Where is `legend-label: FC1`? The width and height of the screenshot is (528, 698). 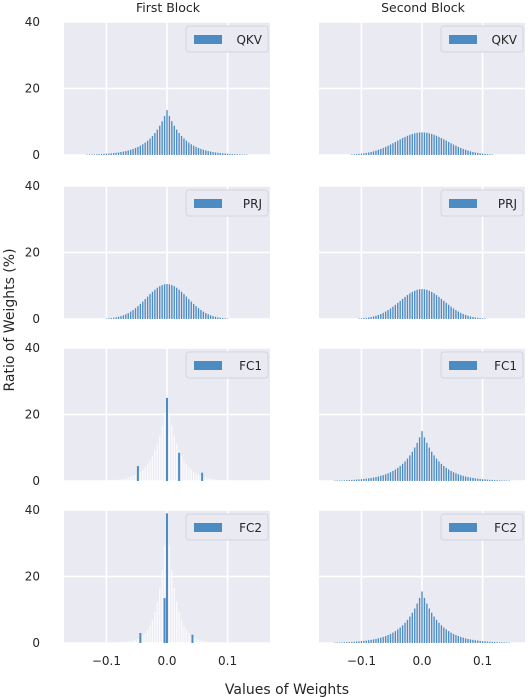
legend-label: FC1 is located at coordinates (505, 366).